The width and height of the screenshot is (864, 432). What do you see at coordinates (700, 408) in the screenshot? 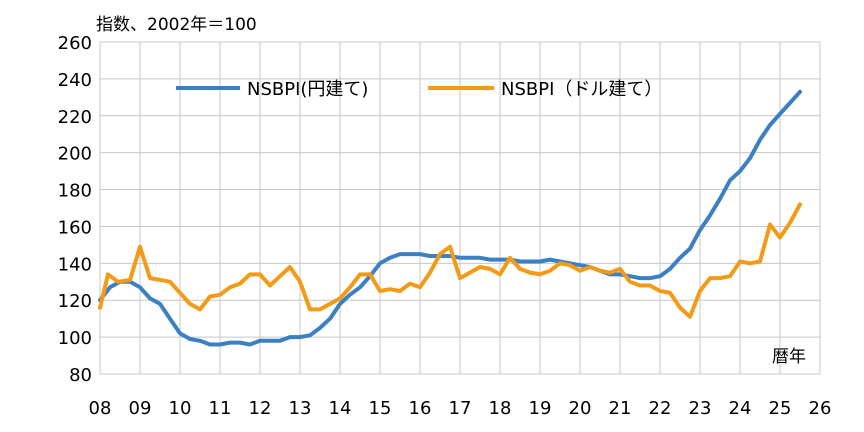
I see `x-tick-label: 23` at bounding box center [700, 408].